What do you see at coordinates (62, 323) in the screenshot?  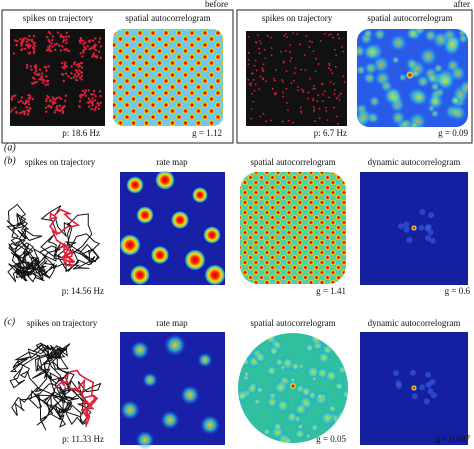 I see `image-title: spikes on trajectory` at bounding box center [62, 323].